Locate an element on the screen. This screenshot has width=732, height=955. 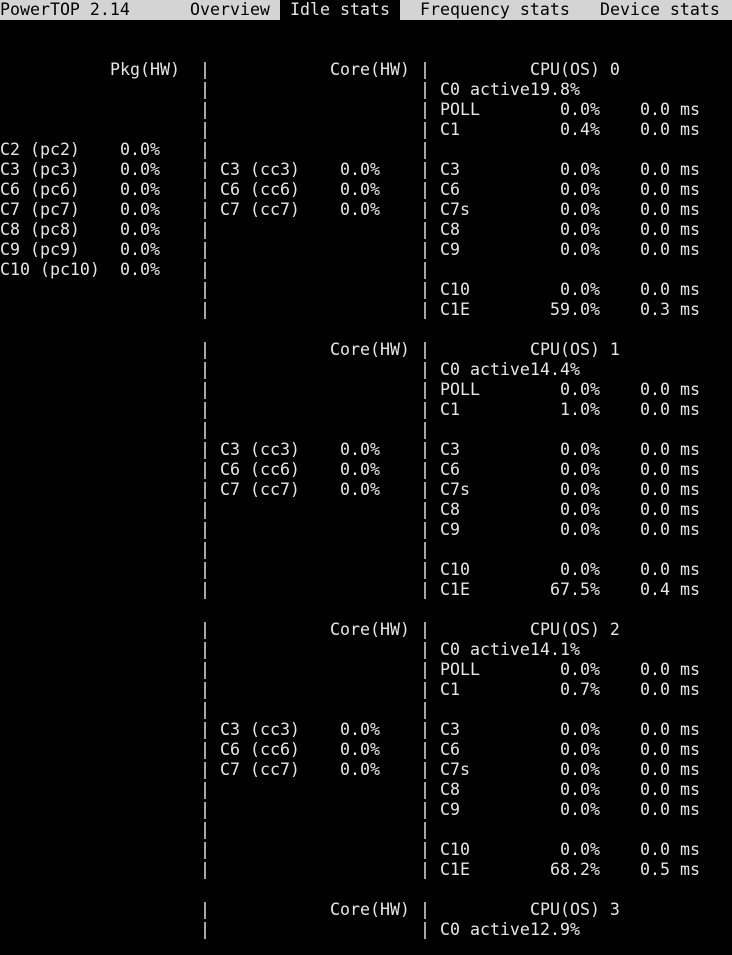
cstate-label: C3 is located at coordinates (450, 449).